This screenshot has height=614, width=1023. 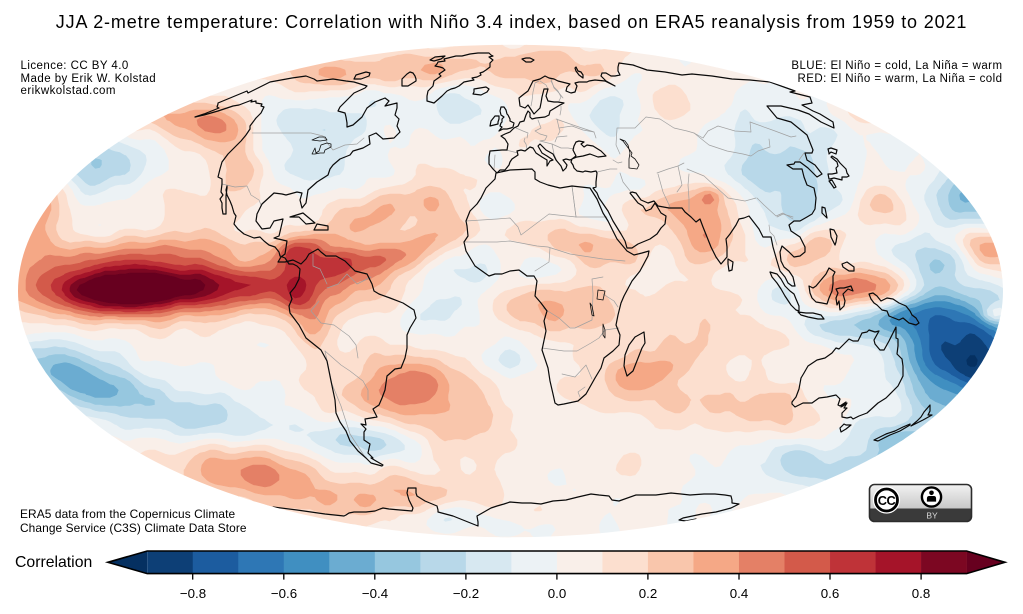 What do you see at coordinates (932, 516) in the screenshot?
I see `svg-text: BY` at bounding box center [932, 516].